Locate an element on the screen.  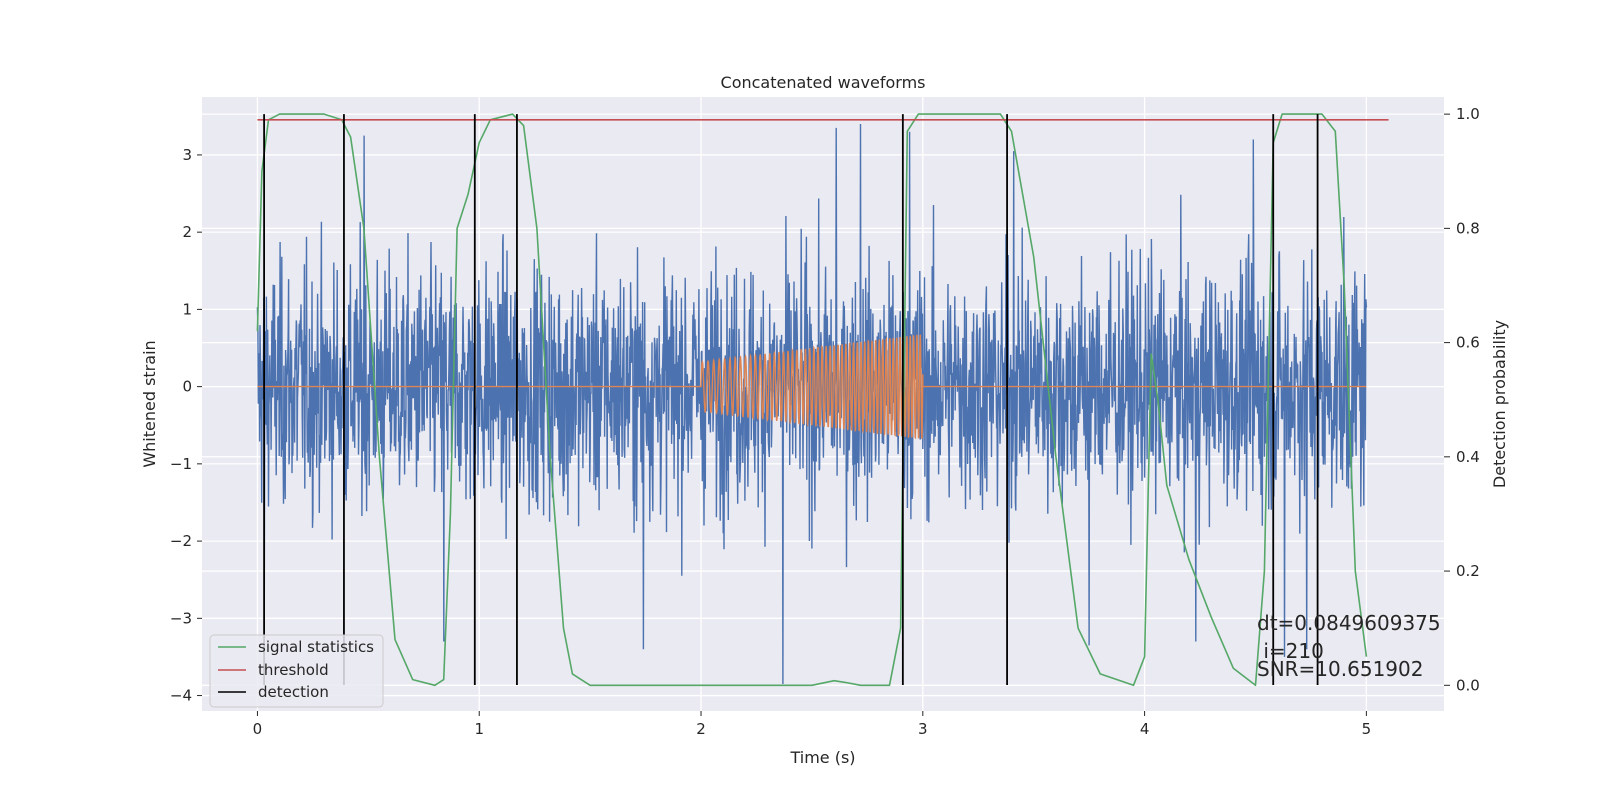
y2-tick-label: 0.2 is located at coordinates (1468, 571).